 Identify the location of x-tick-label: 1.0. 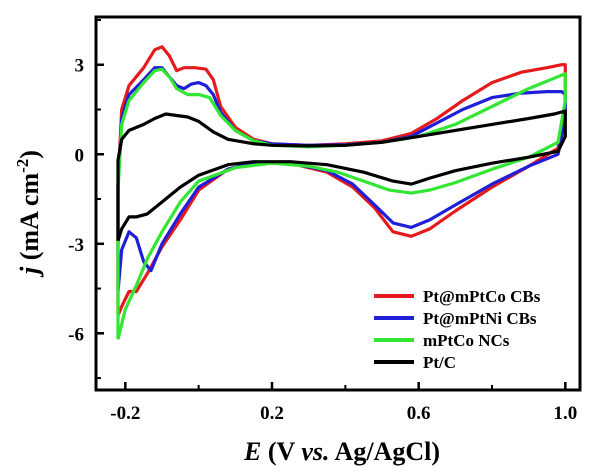
(565, 413).